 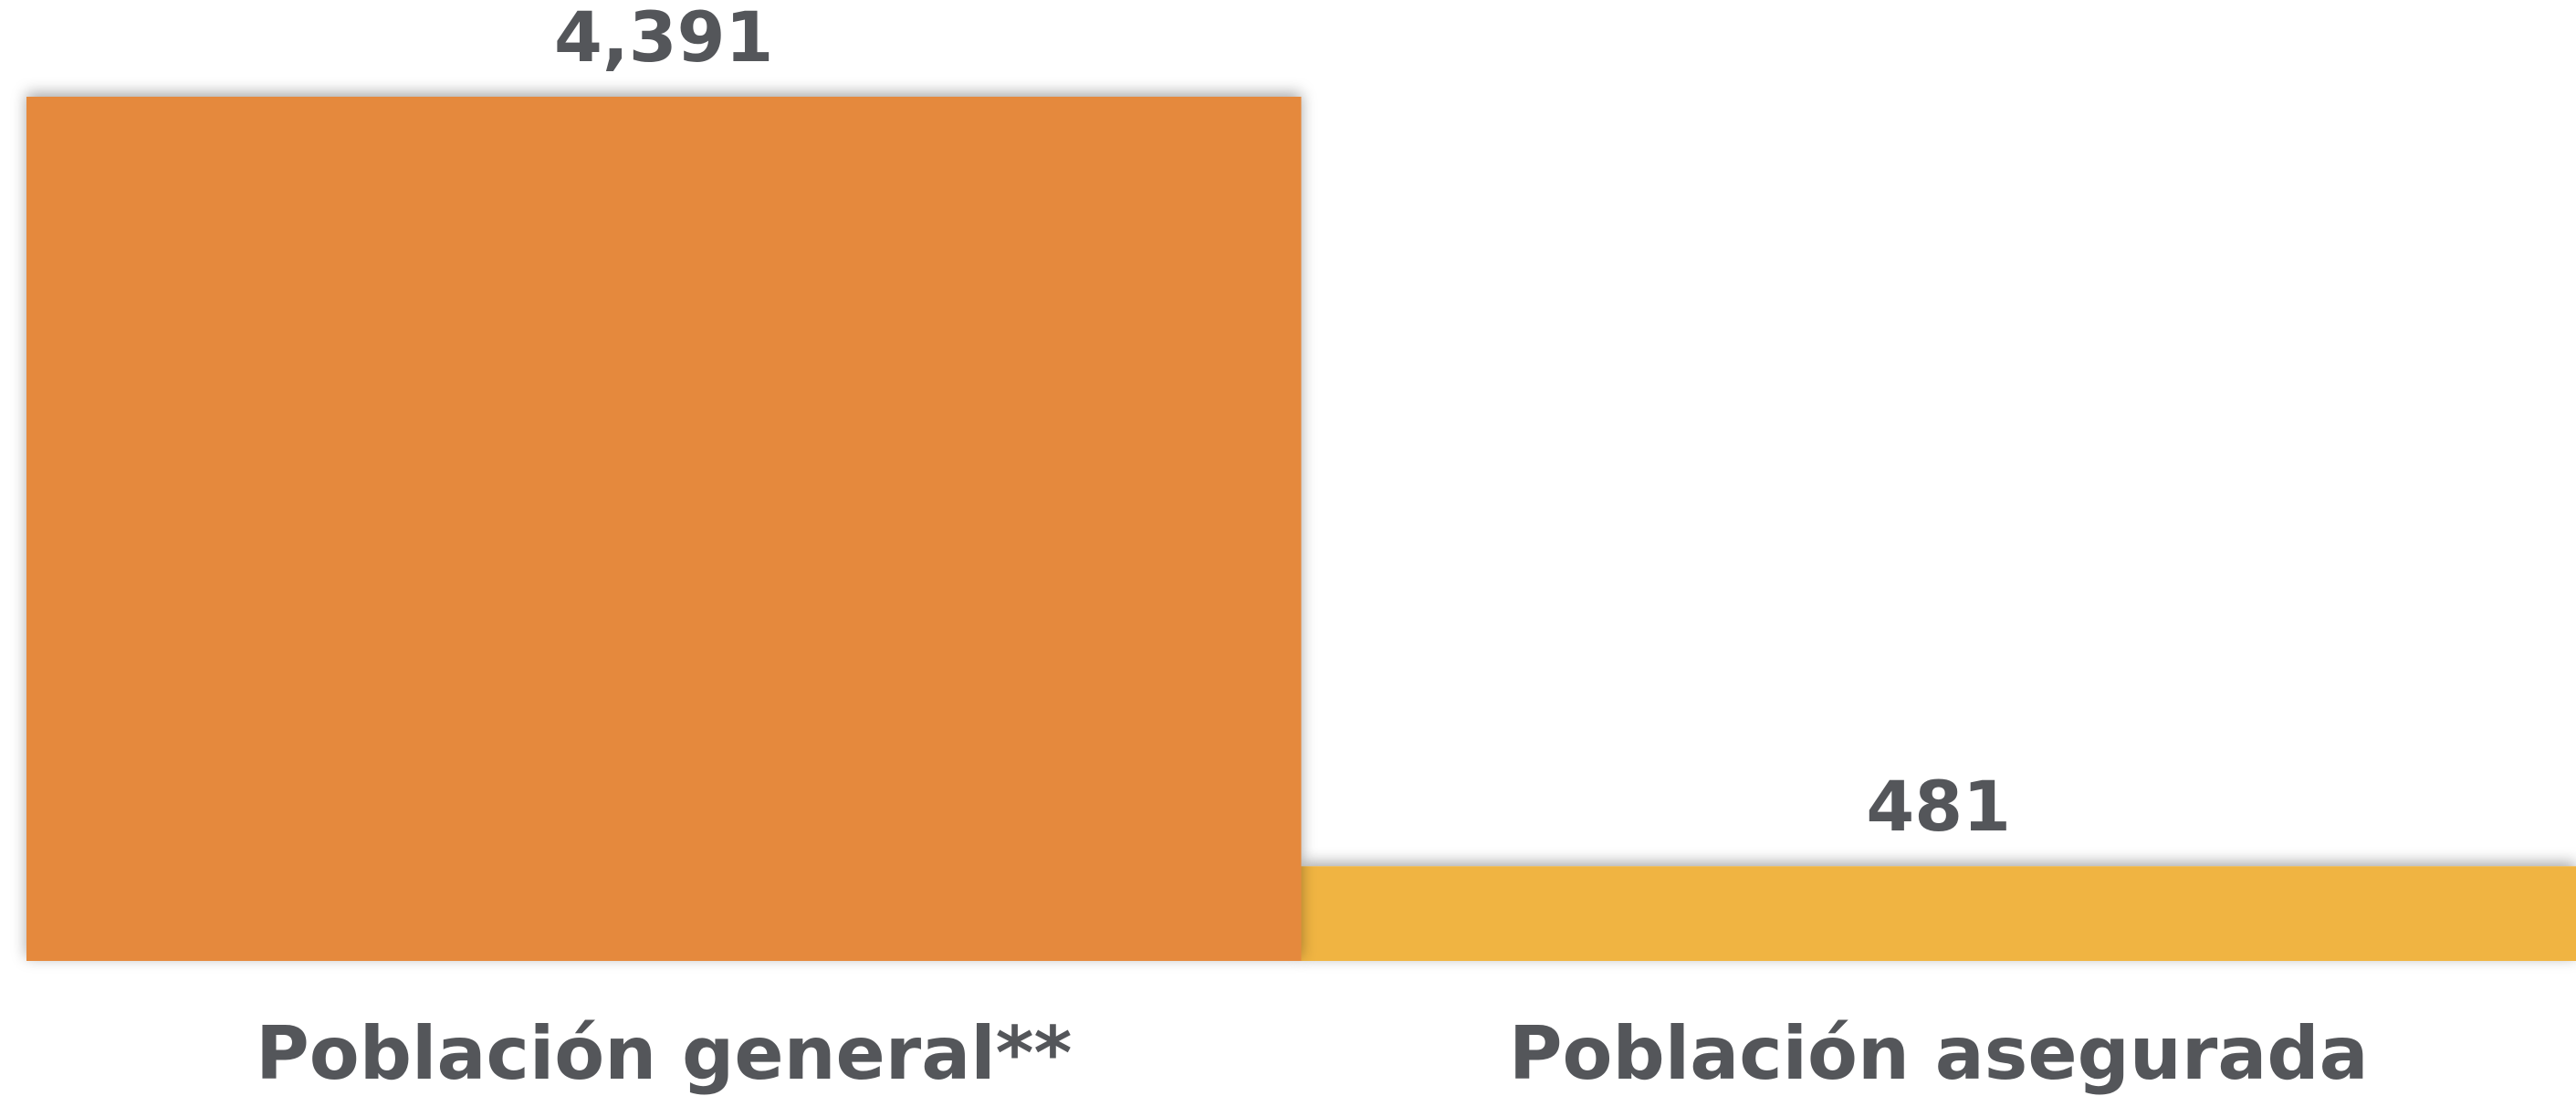 What do you see at coordinates (1938, 807) in the screenshot?
I see `value-label: 481` at bounding box center [1938, 807].